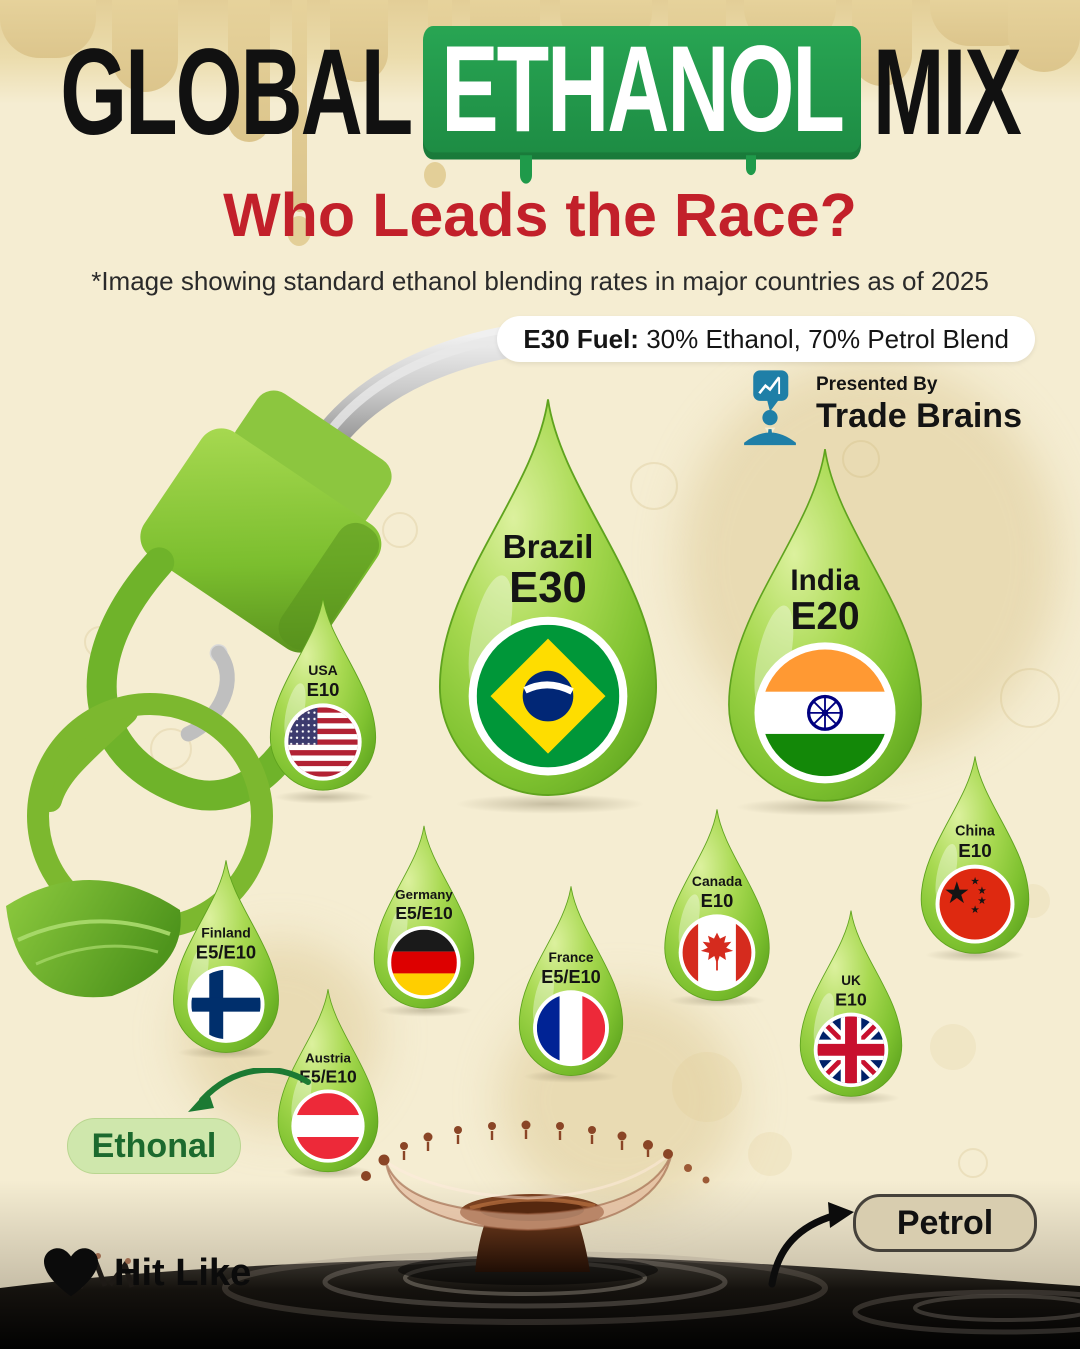 Image resolution: width=1080 pixels, height=1349 pixels. I want to click on title-mix: MIX, so click(947, 92).